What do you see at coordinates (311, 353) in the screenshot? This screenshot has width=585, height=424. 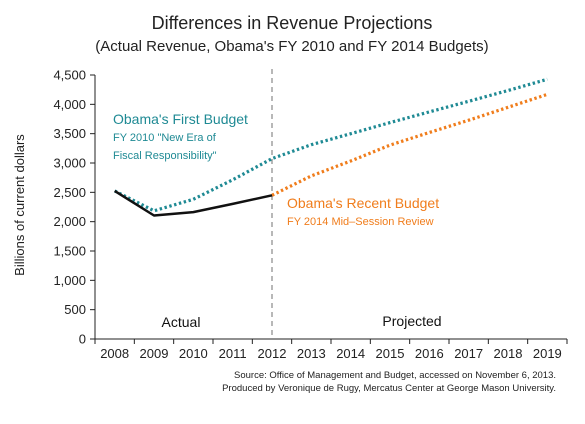 I see `x-tick-label: 2013` at bounding box center [311, 353].